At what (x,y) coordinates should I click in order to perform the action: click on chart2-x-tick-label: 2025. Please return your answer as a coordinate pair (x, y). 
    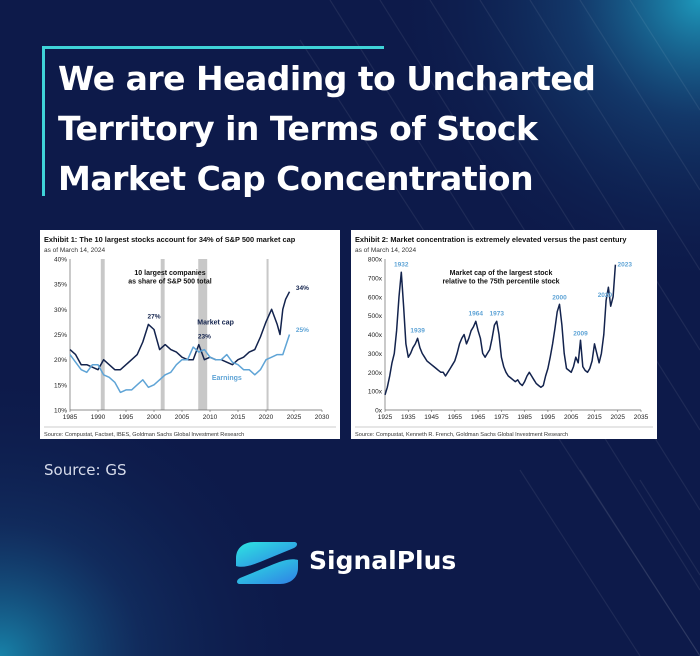
    Looking at the image, I should click on (617, 417).